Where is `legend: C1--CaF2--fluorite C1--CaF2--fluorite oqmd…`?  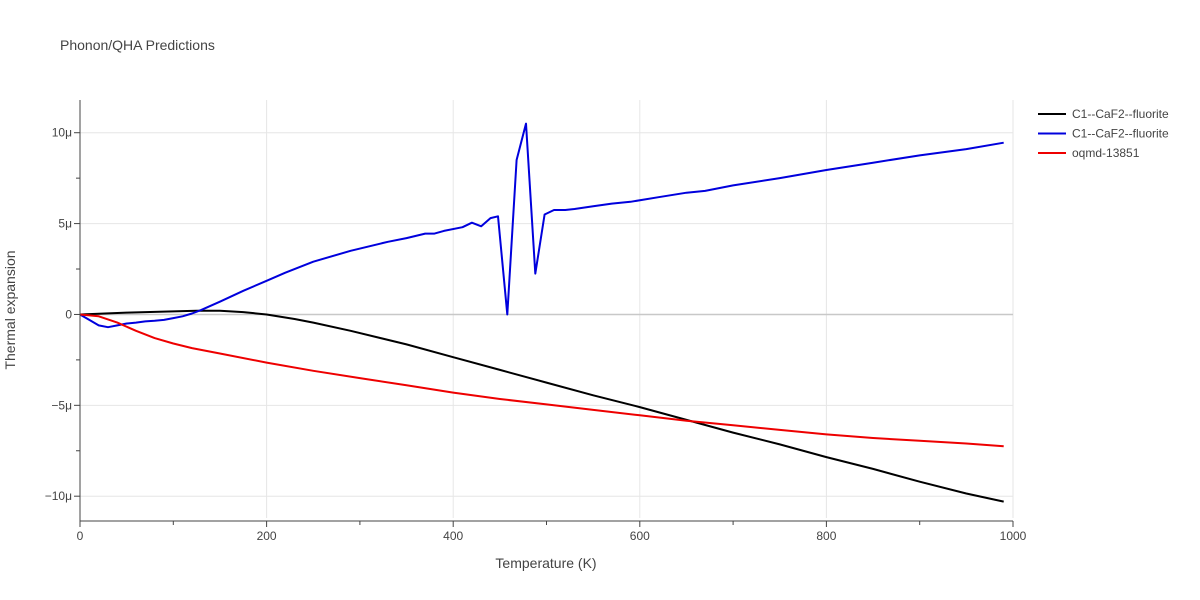
legend: C1--CaF2--fluorite C1--CaF2--fluorite oqmd… is located at coordinates (1103, 133).